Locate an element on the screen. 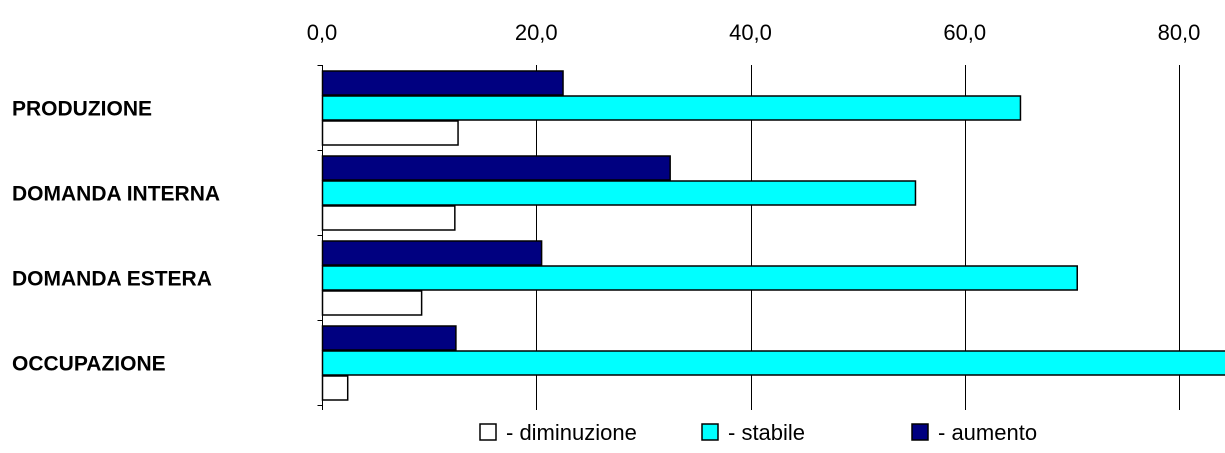 This screenshot has height=453, width=1225. legend-swatch-stabile is located at coordinates (710, 432).